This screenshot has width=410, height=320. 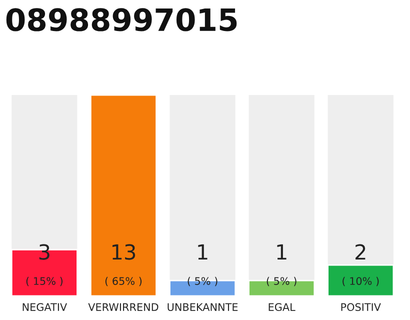 What do you see at coordinates (282, 307) in the screenshot?
I see `x-tick-label: EGAL` at bounding box center [282, 307].